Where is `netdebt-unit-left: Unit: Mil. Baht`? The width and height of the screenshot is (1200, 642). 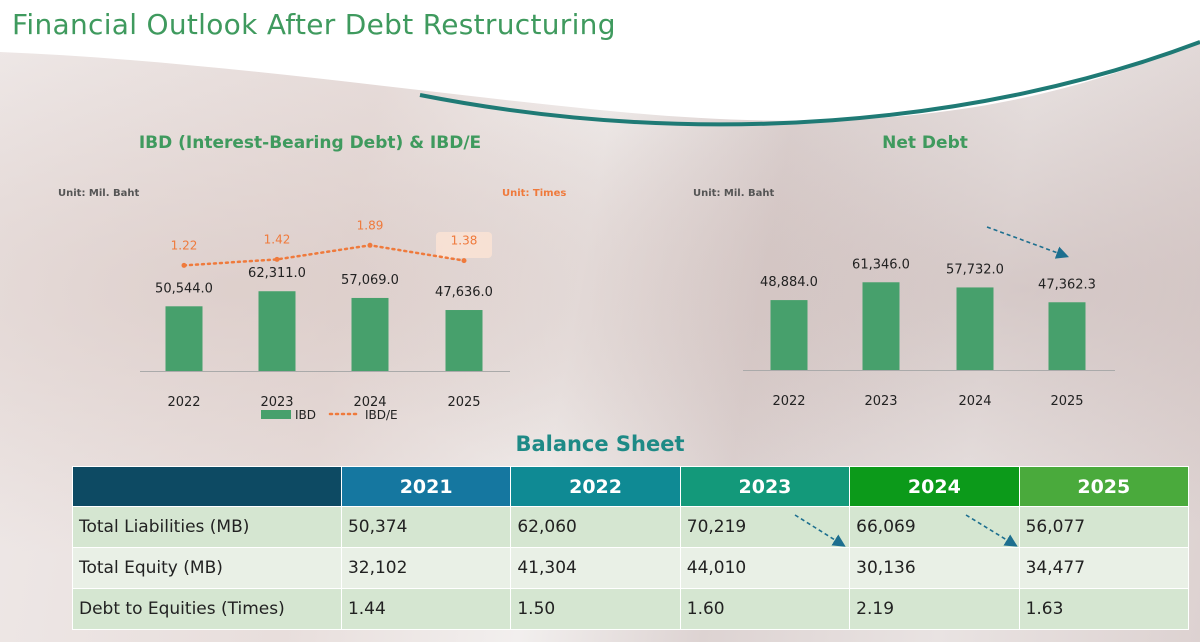 netdebt-unit-left: Unit: Mil. Baht is located at coordinates (734, 193).